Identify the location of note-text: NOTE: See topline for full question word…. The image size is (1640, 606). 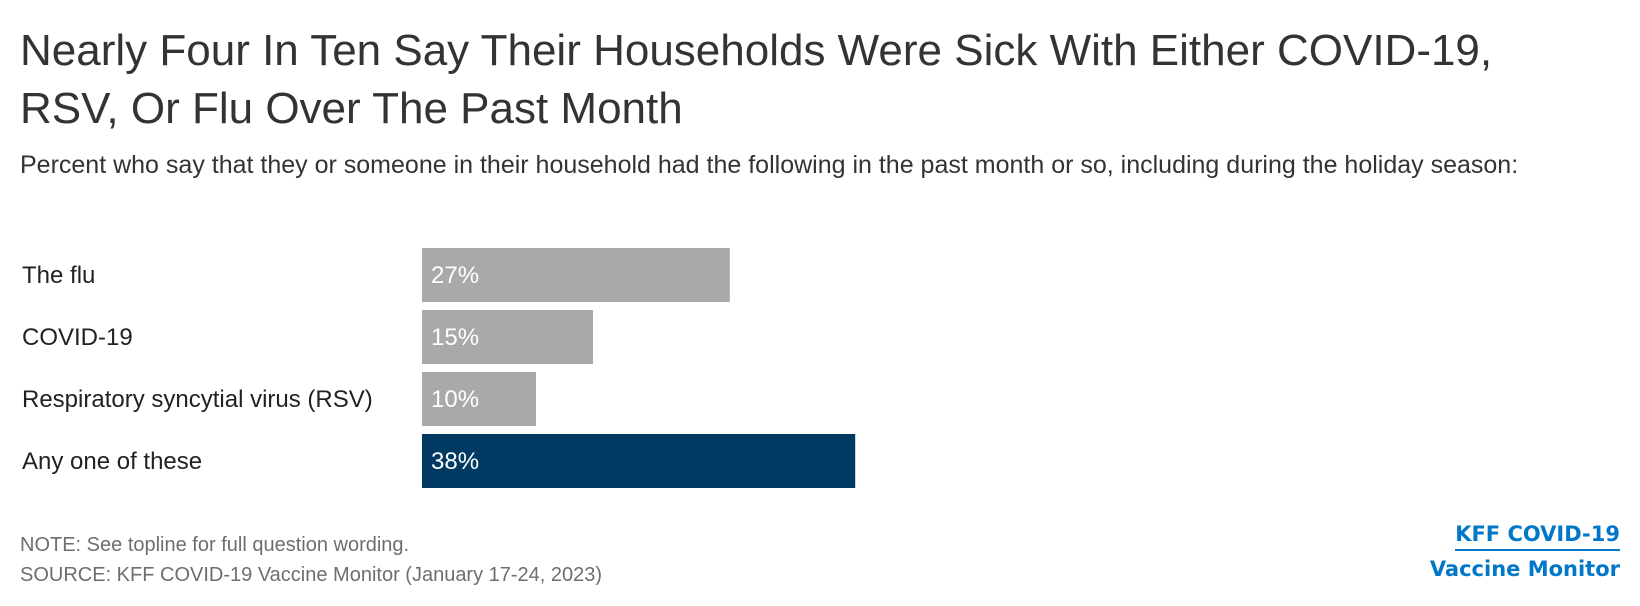
(215, 545).